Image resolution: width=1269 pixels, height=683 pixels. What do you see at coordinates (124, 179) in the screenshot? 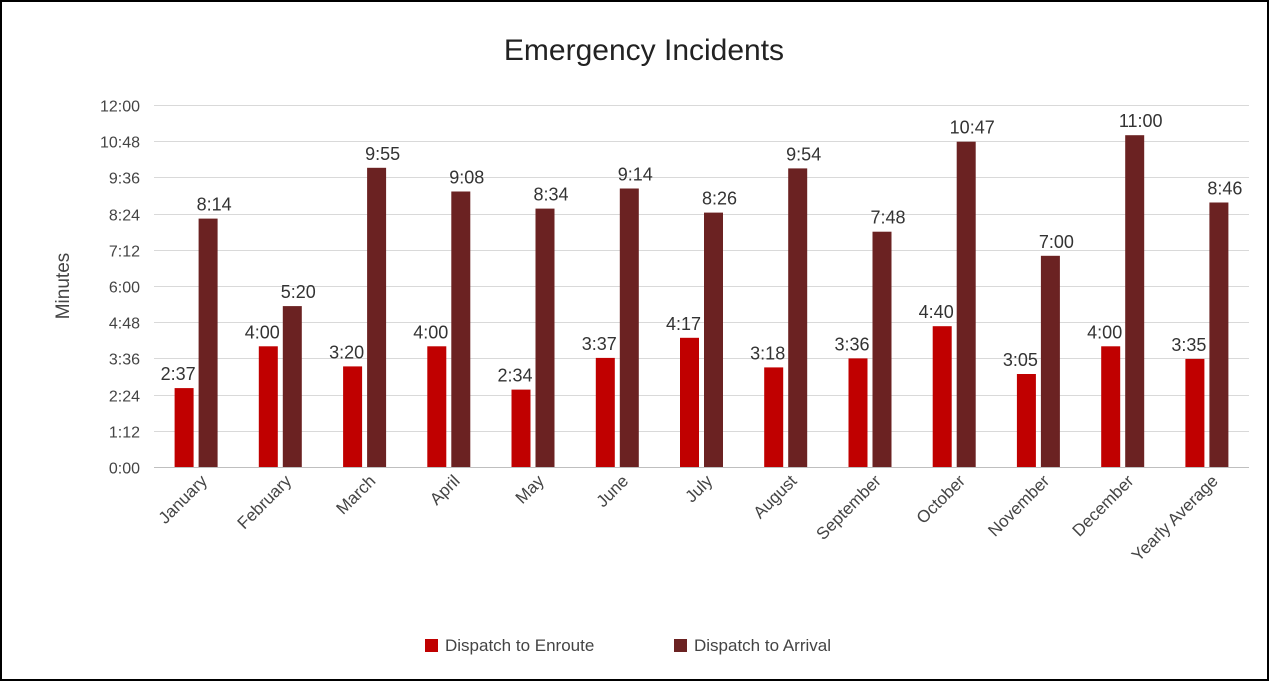
I see `y-tick-label: 9:36` at bounding box center [124, 179].